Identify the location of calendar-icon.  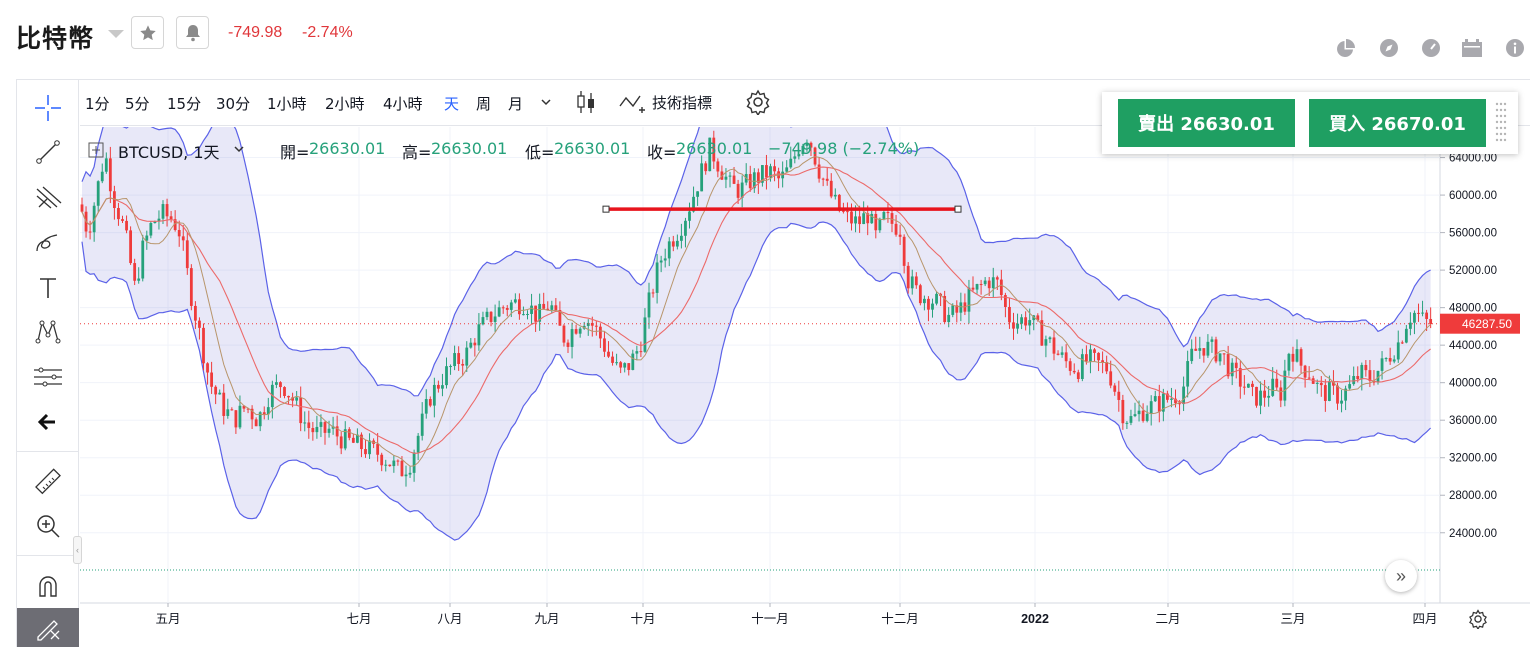
(1472, 48).